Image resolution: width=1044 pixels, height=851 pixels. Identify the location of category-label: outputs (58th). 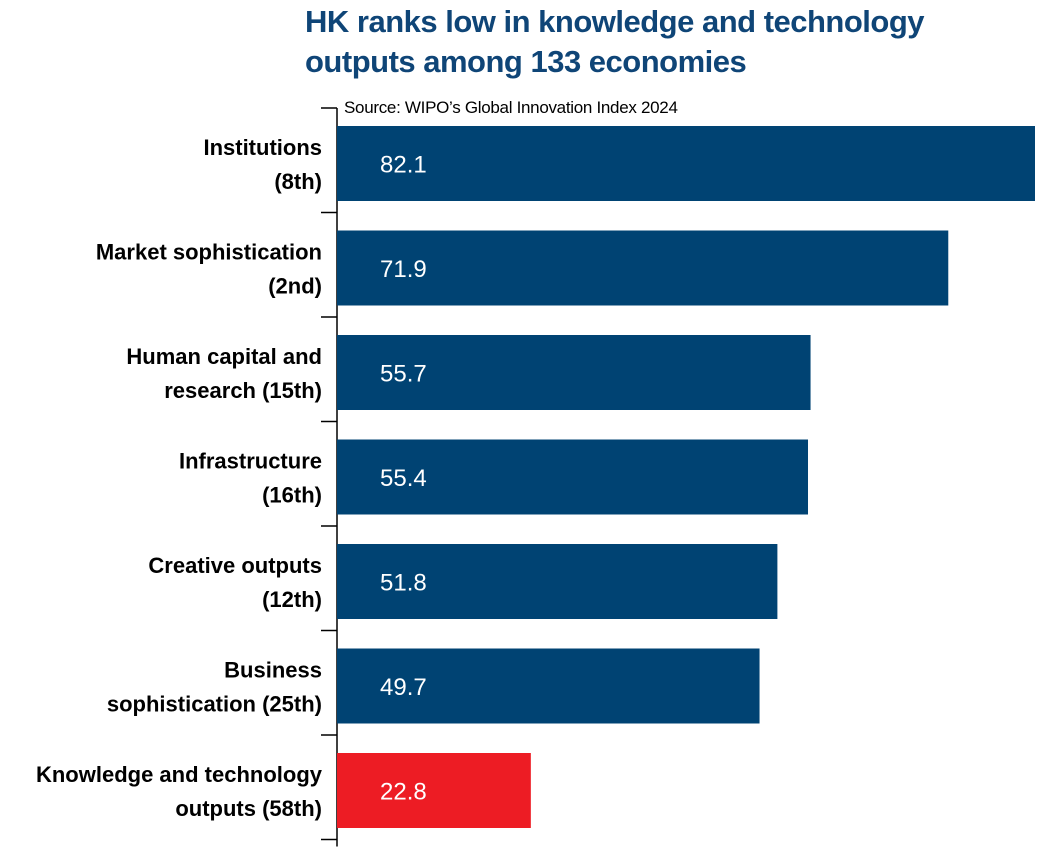
(248, 808).